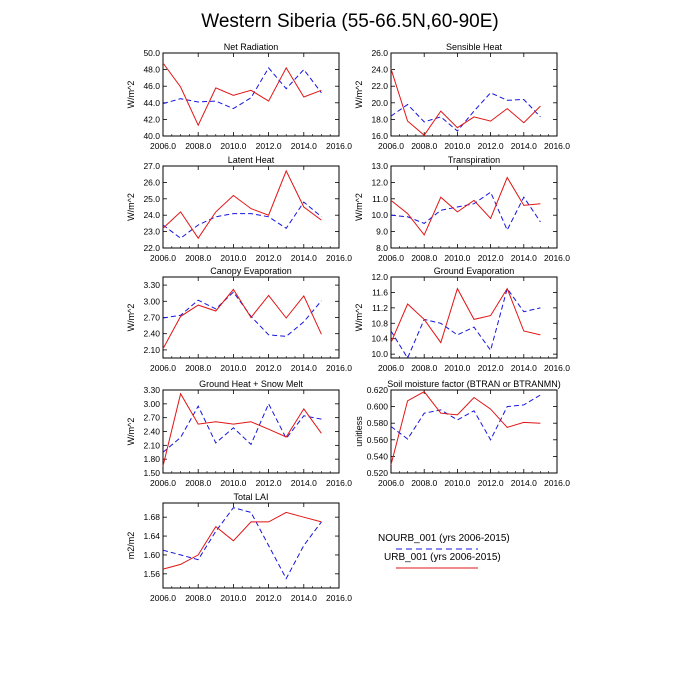 The height and width of the screenshot is (700, 700). What do you see at coordinates (378, 423) in the screenshot?
I see `y-tick-label: 0.580` at bounding box center [378, 423].